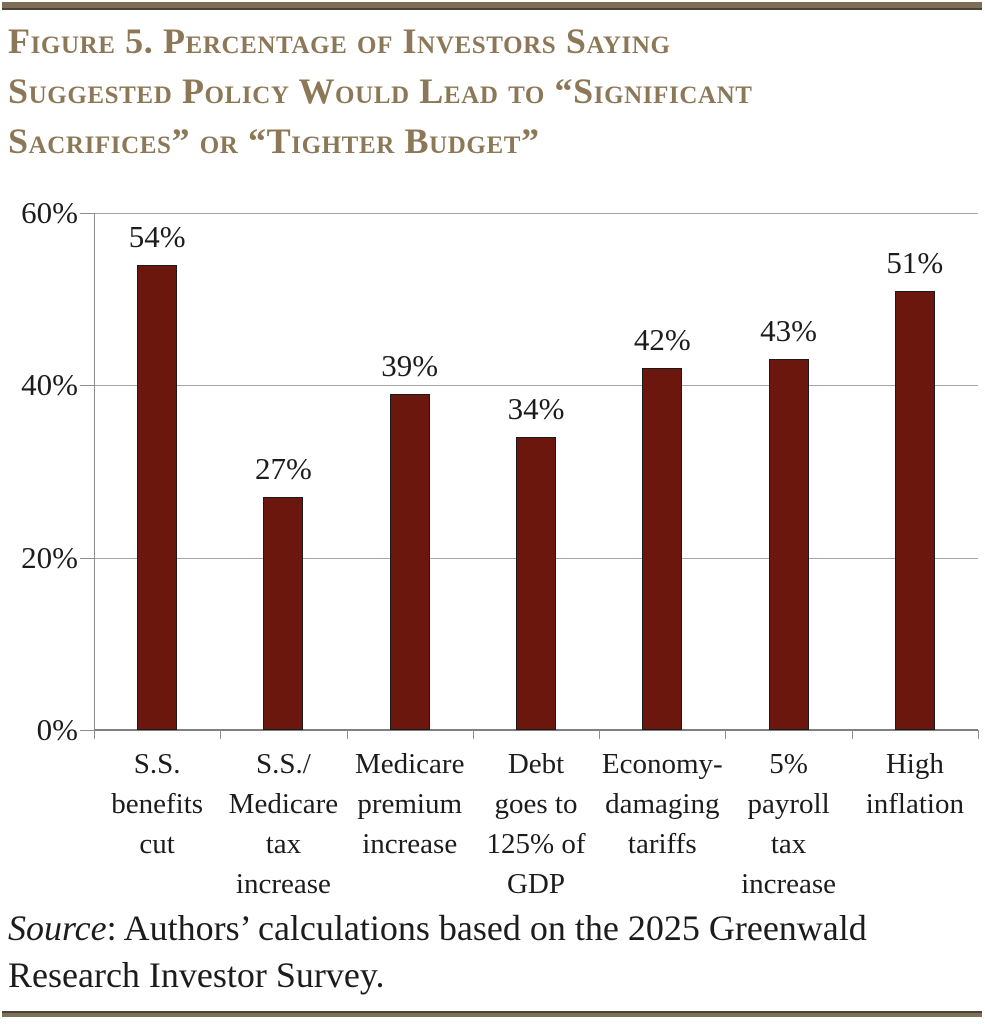 This screenshot has height=1024, width=985. What do you see at coordinates (283, 824) in the screenshot?
I see `category-label: S.S./ Medicare tax increase` at bounding box center [283, 824].